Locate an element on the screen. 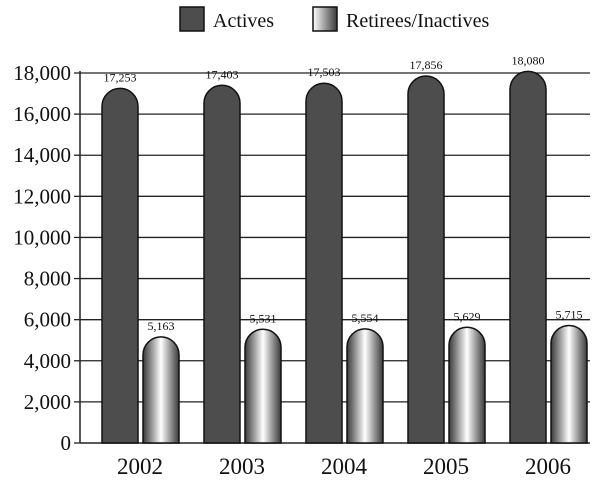 Image resolution: width=592 pixels, height=485 pixels. y-tick-label: 0 is located at coordinates (66, 443).